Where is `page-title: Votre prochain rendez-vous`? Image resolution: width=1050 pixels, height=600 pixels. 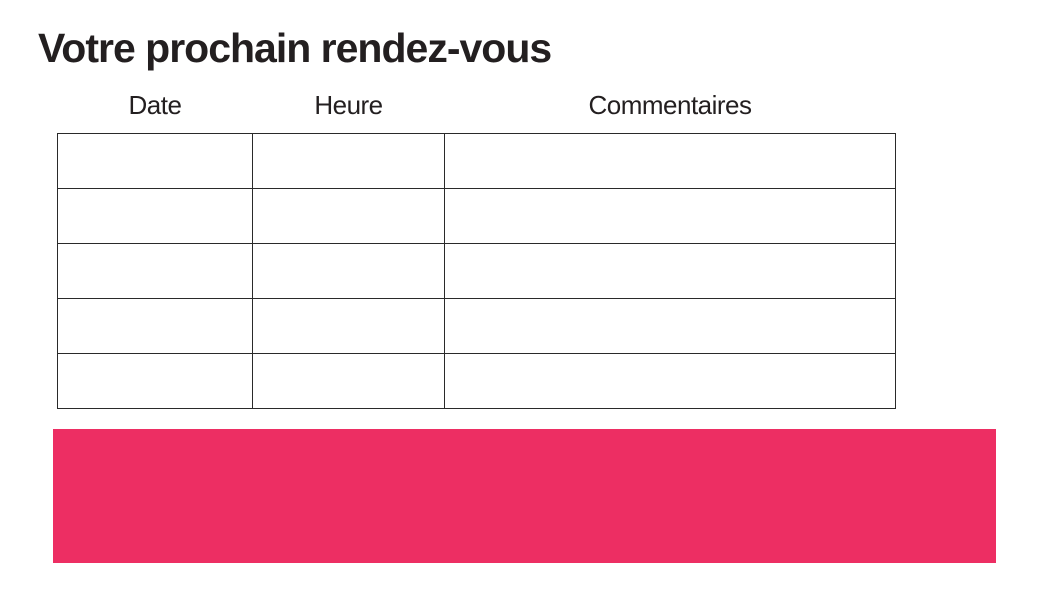
page-title: Votre prochain rendez-vous is located at coordinates (295, 48).